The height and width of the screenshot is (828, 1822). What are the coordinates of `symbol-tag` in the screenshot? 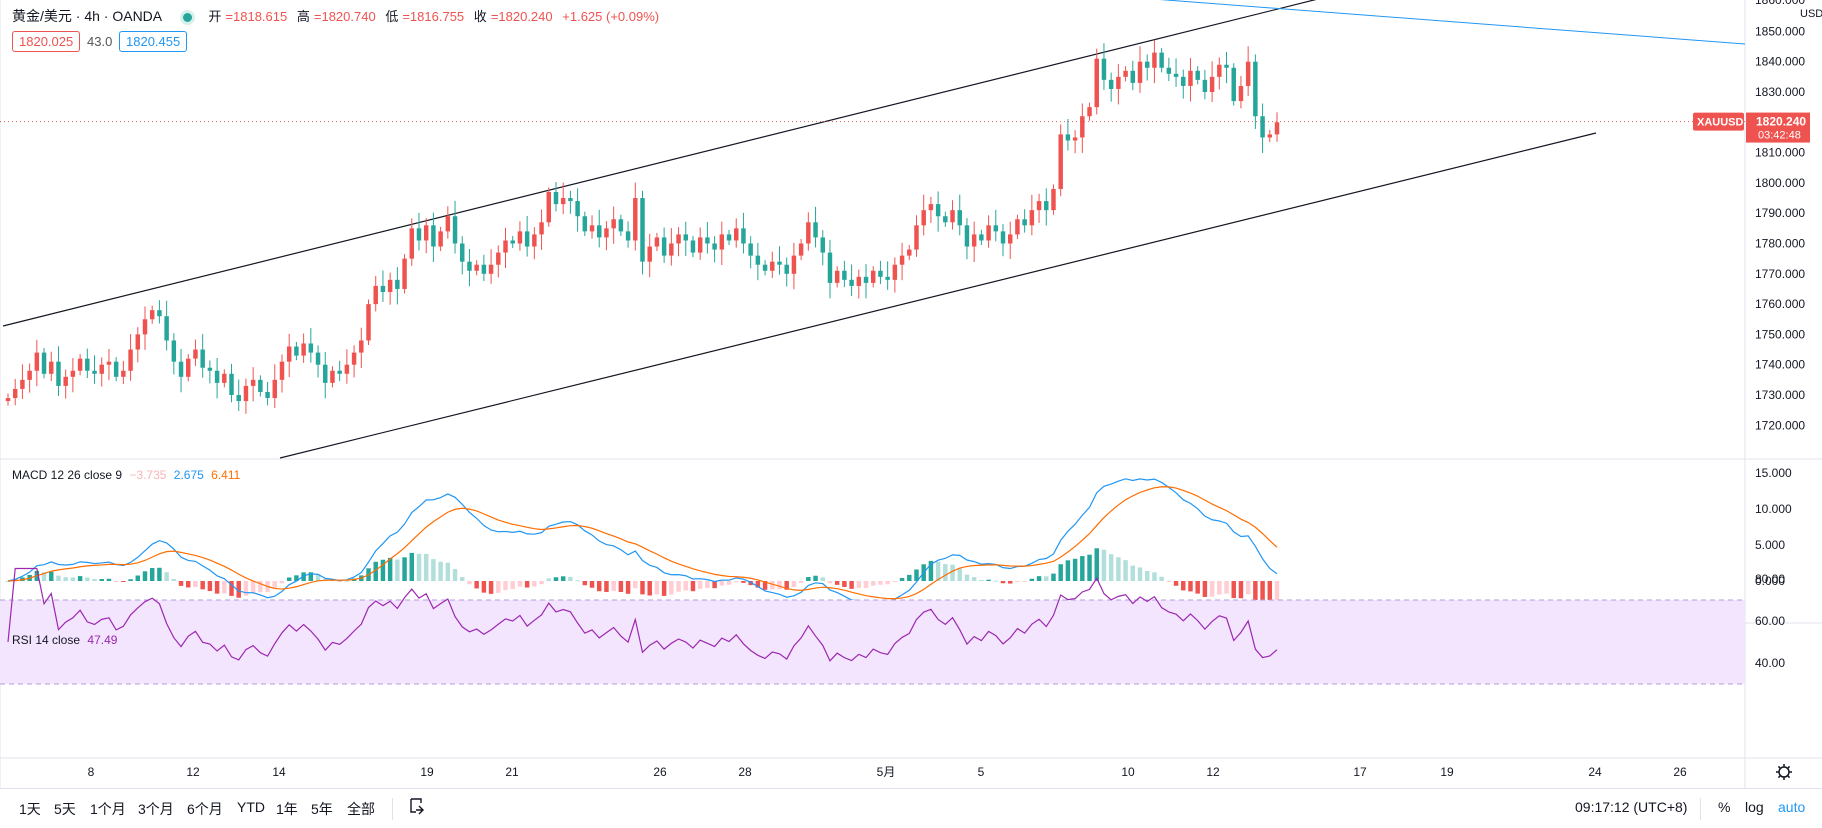 It's located at (1718, 121).